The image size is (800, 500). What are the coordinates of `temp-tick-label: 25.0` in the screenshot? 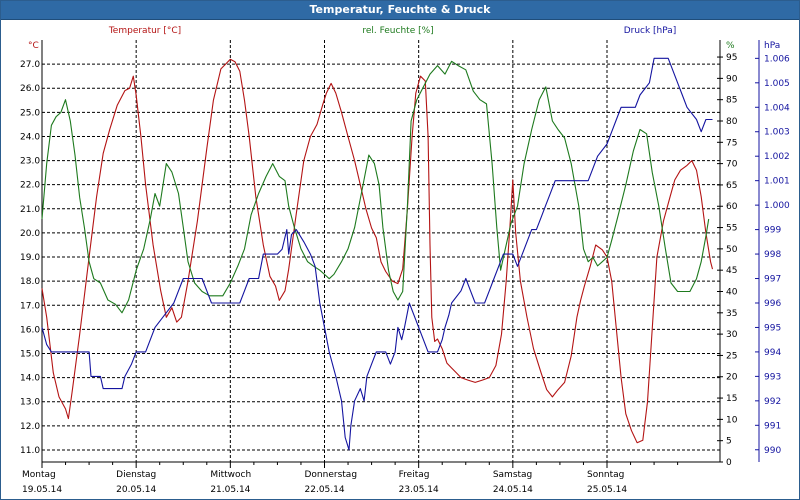 It's located at (30, 113).